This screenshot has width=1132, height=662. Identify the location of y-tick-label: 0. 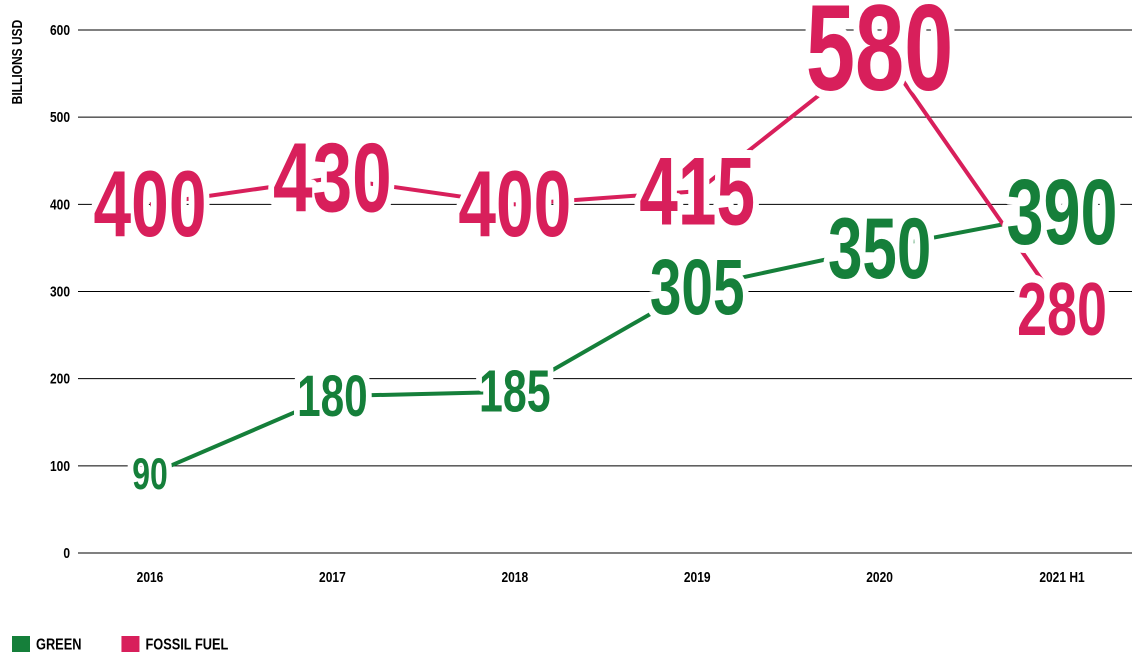
(66, 553).